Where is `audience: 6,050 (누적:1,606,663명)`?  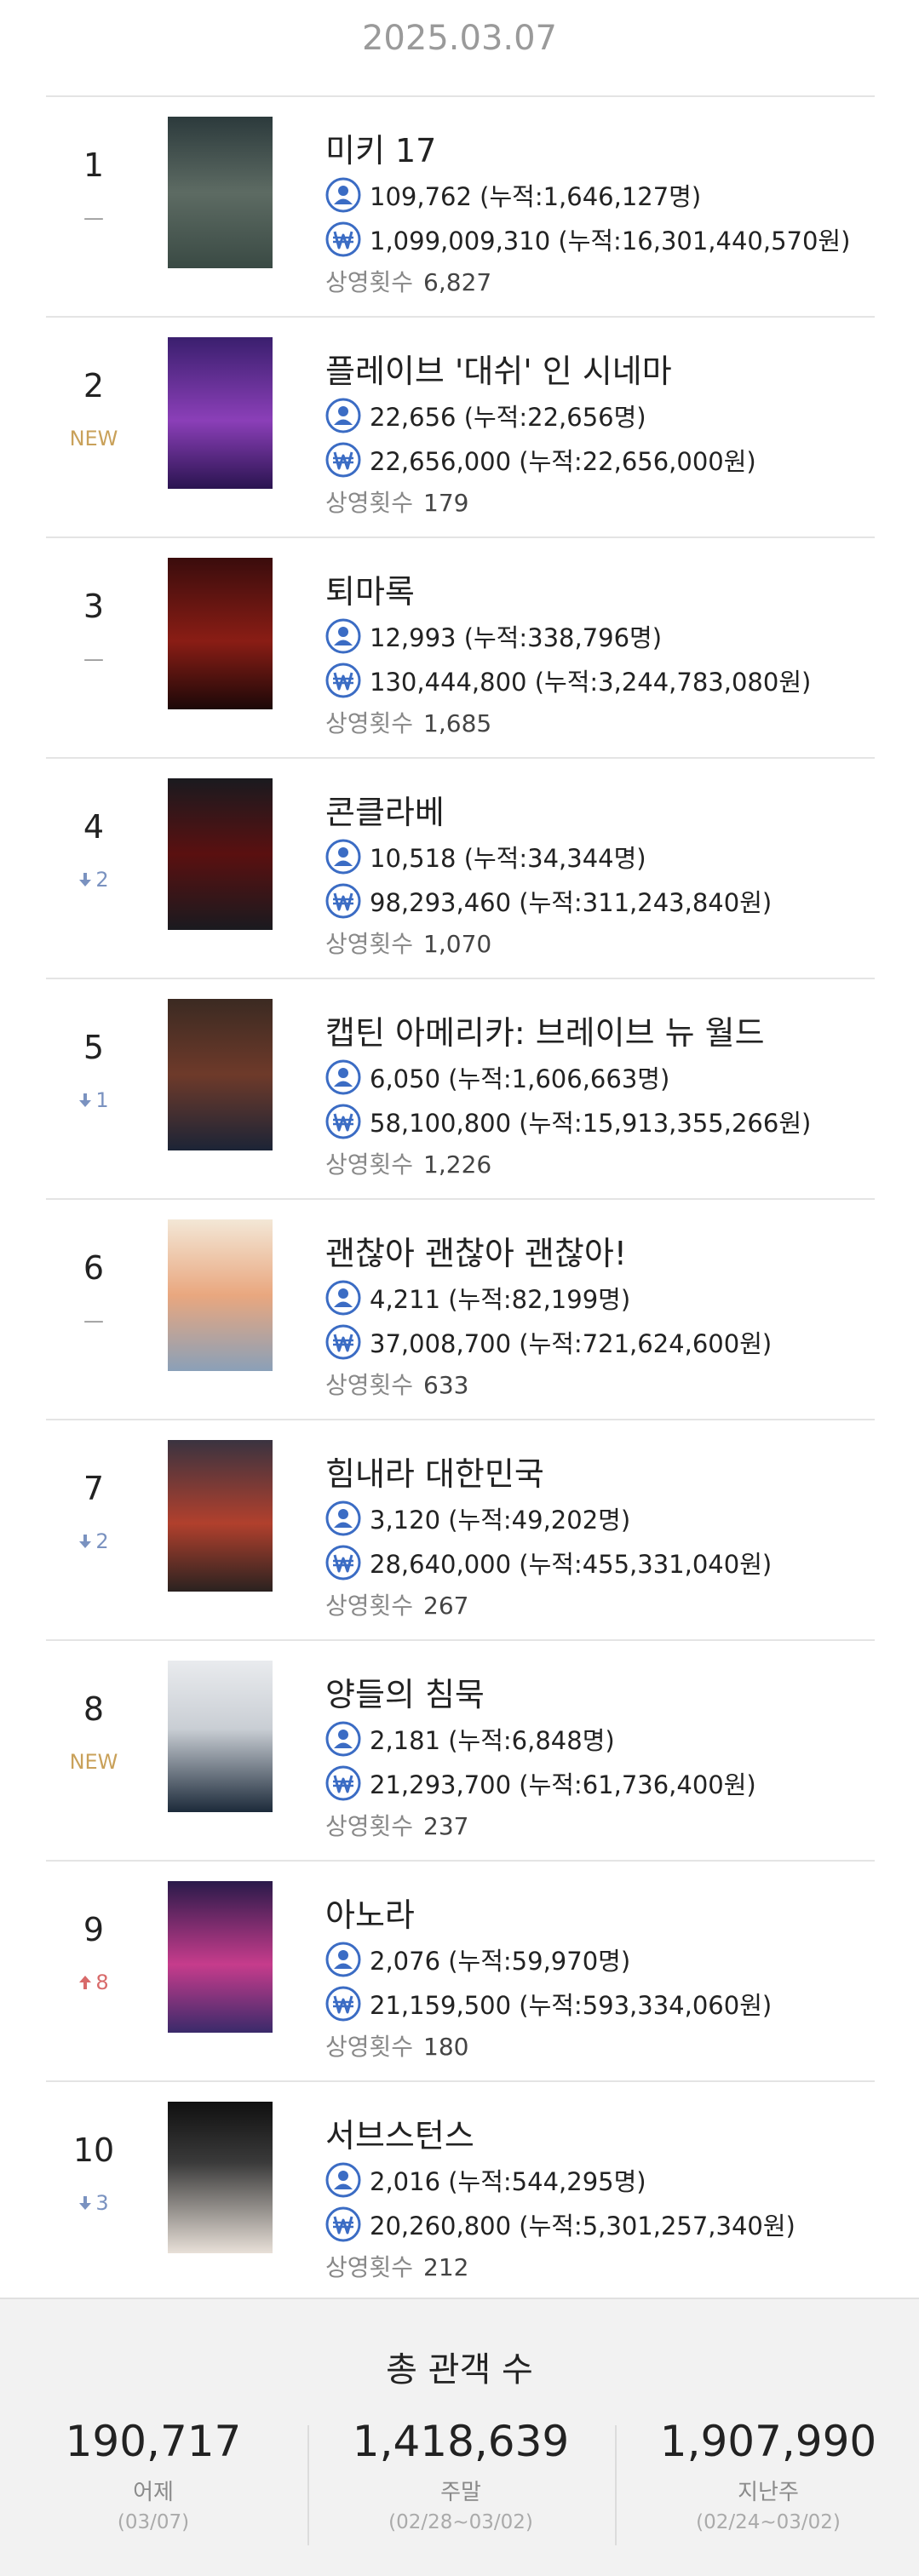
audience: 6,050 (누적:1,606,663명) is located at coordinates (520, 1078).